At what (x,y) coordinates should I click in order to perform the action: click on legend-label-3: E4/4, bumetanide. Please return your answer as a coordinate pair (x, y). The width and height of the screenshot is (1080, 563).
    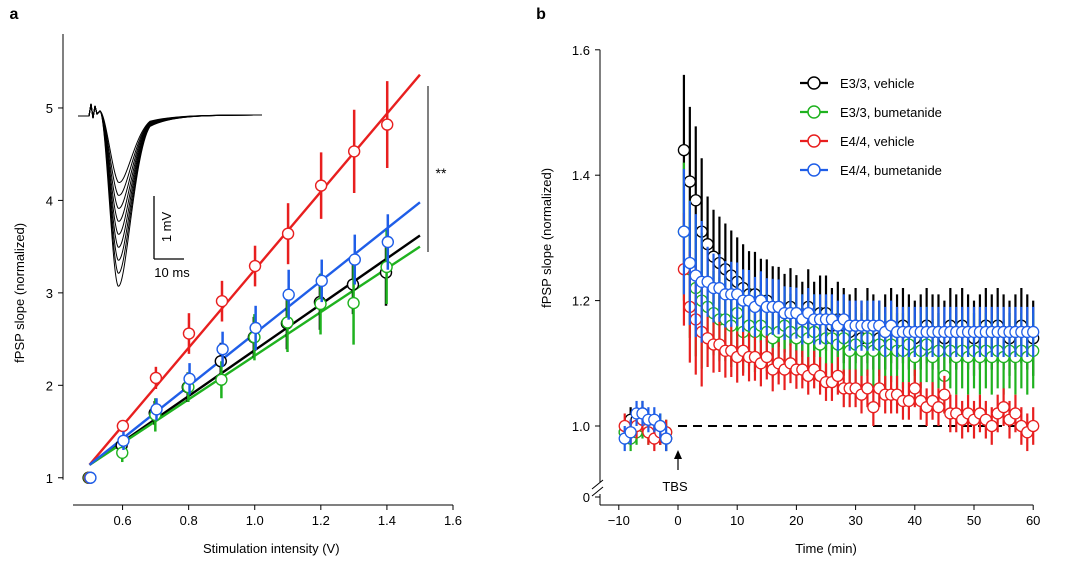
    Looking at the image, I should click on (891, 170).